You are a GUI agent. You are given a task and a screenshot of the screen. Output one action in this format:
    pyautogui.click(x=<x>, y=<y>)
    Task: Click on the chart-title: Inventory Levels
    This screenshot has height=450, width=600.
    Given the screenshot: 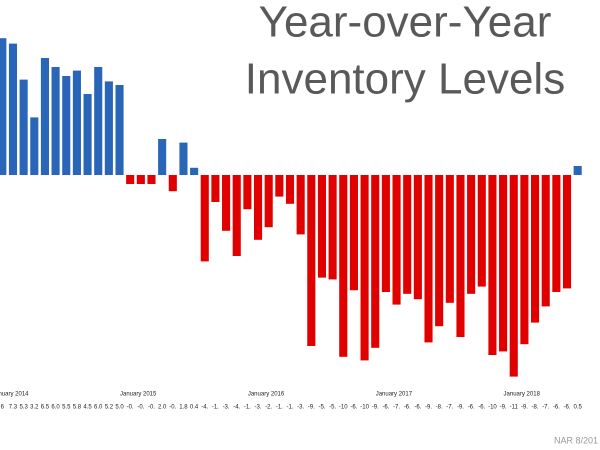 What is the action you would take?
    pyautogui.click(x=405, y=79)
    